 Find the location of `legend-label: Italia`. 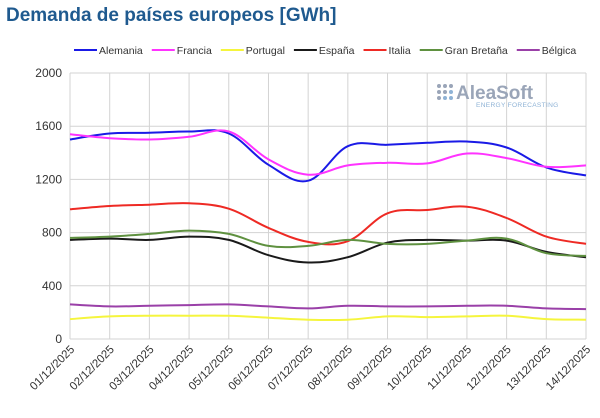

legend-label: Italia is located at coordinates (400, 51).